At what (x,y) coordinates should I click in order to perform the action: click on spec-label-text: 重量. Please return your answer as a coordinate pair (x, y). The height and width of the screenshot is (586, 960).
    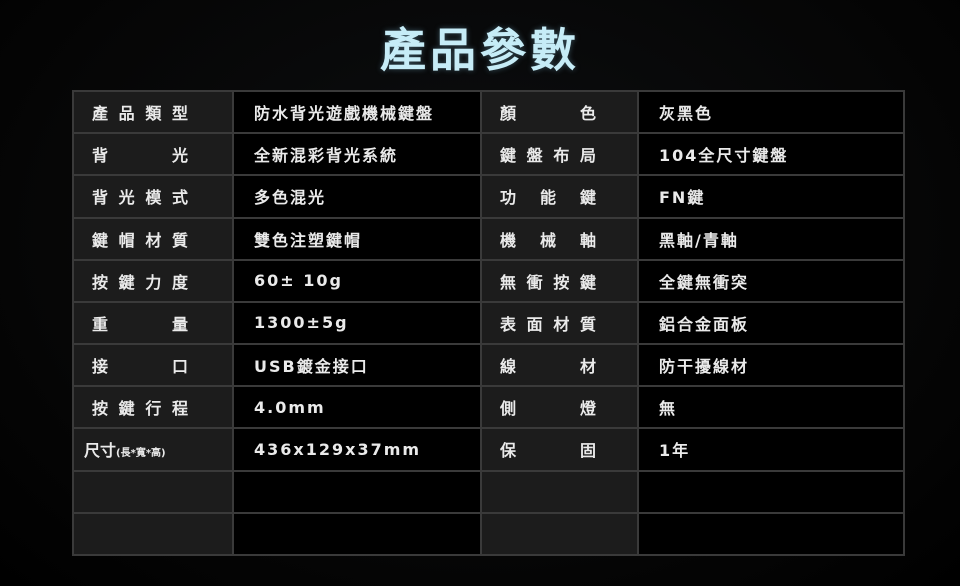
    Looking at the image, I should click on (140, 324).